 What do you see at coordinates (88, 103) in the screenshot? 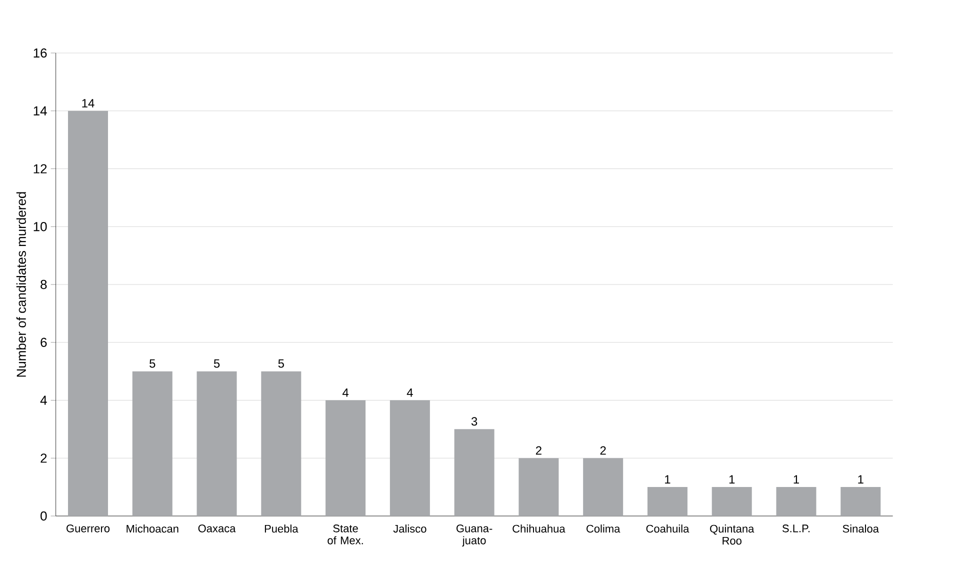
I see `data-label: 14` at bounding box center [88, 103].